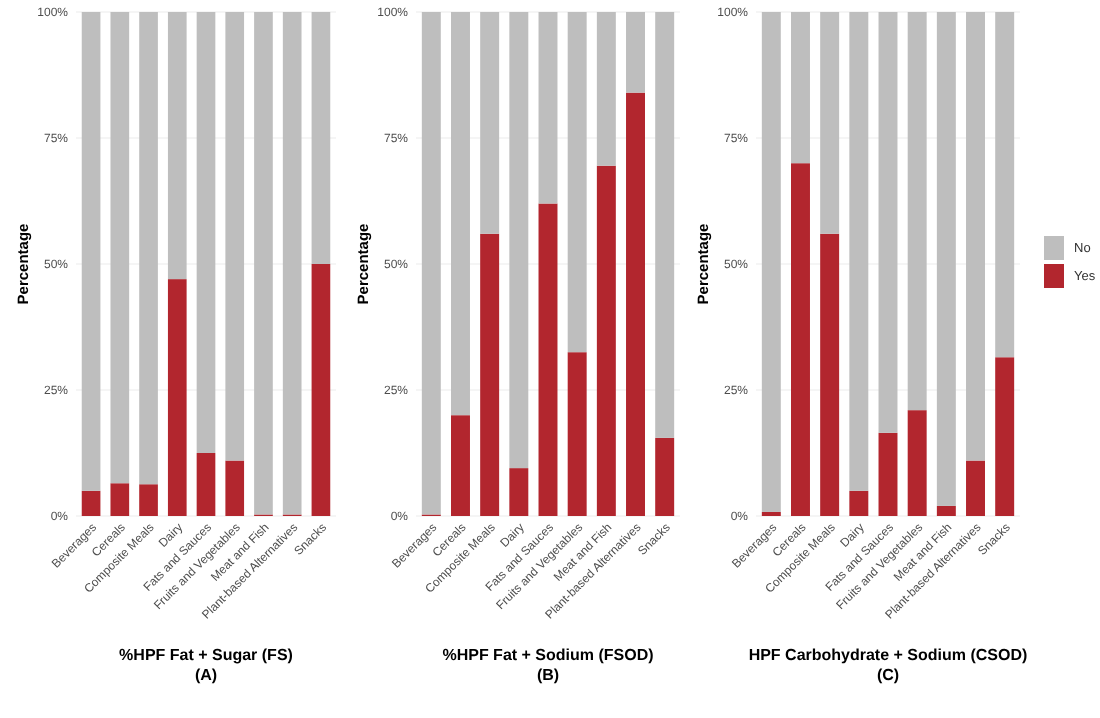 The image size is (1100, 718). I want to click on x-axis-title: HPF Carbohydrate + Sodium (CSOD) (C), so click(888, 665).